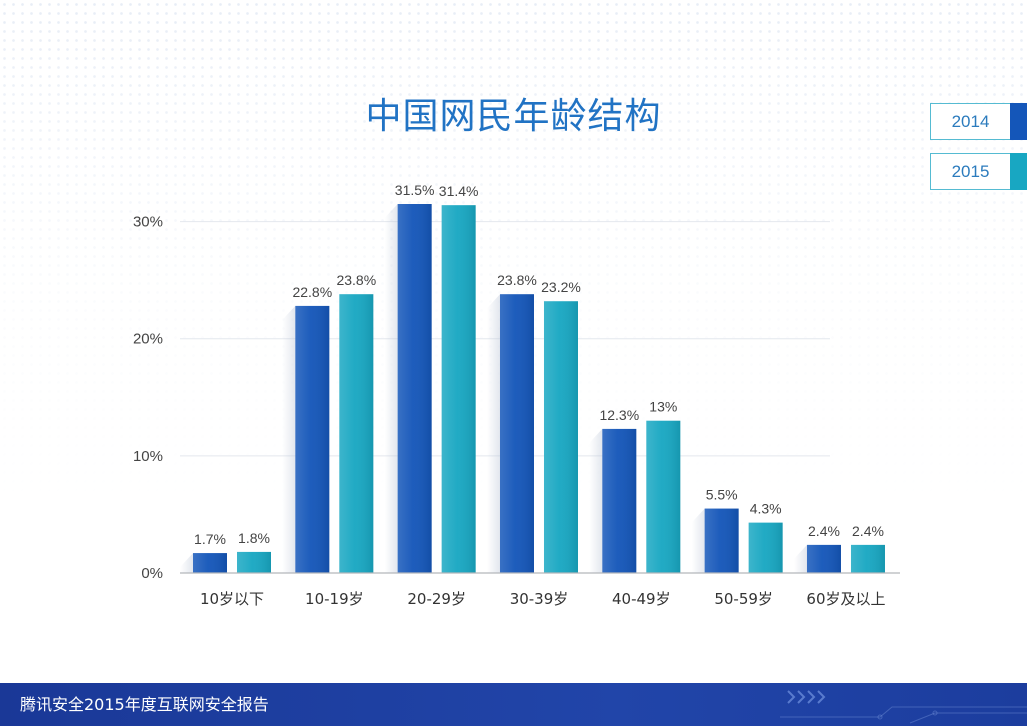  Describe the element at coordinates (436, 599) in the screenshot. I see `x-tick-label: 20-29岁` at that location.